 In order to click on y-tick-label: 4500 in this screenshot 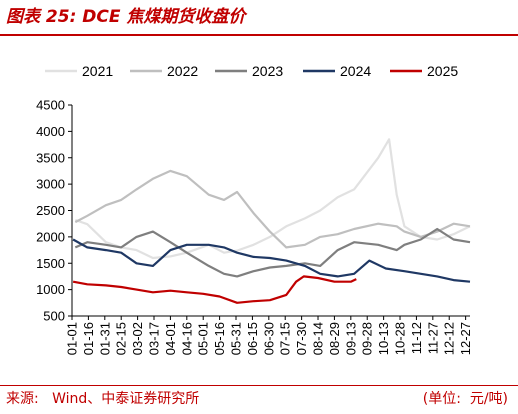, I will do `click(50, 105)`.